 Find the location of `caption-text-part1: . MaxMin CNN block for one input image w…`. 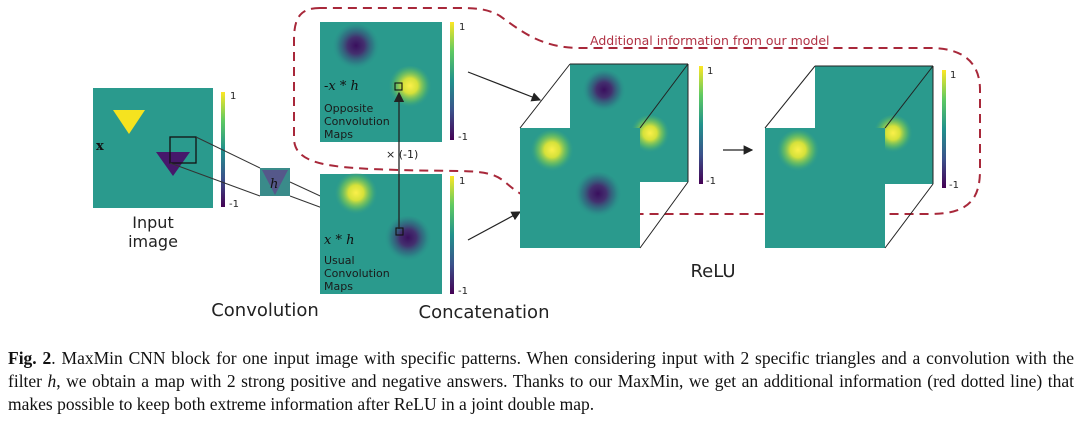

caption-text-part1: . MaxMin CNN block for one input image w… is located at coordinates (541, 369).